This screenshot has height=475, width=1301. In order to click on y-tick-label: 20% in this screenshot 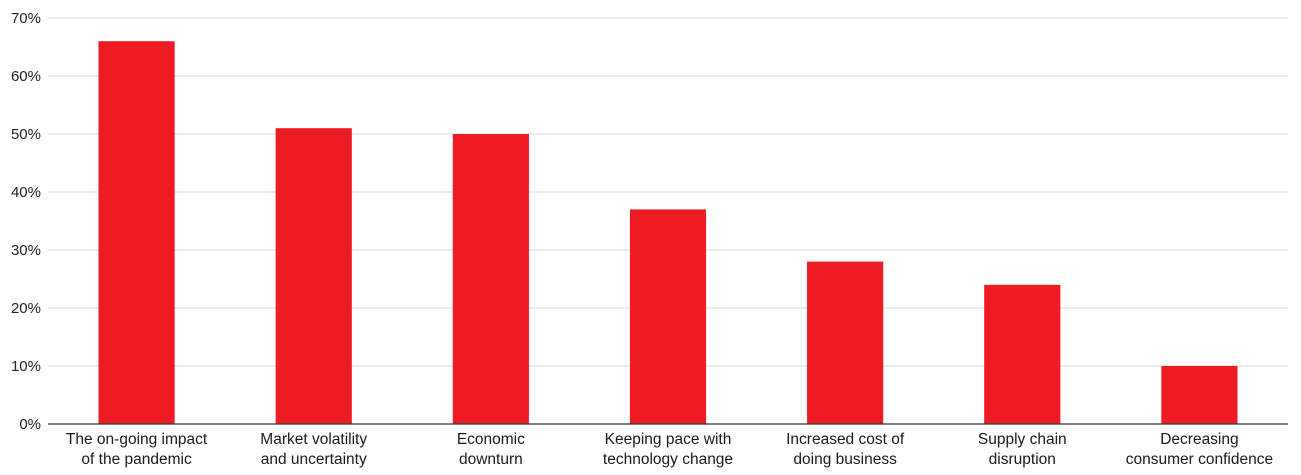, I will do `click(26, 308)`.